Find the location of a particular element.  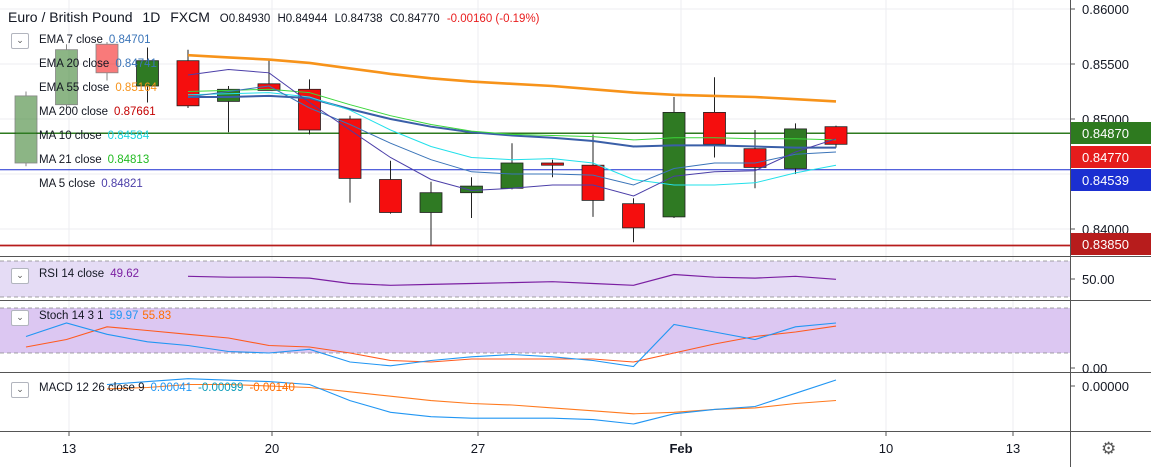

interval: 1D is located at coordinates (151, 17).